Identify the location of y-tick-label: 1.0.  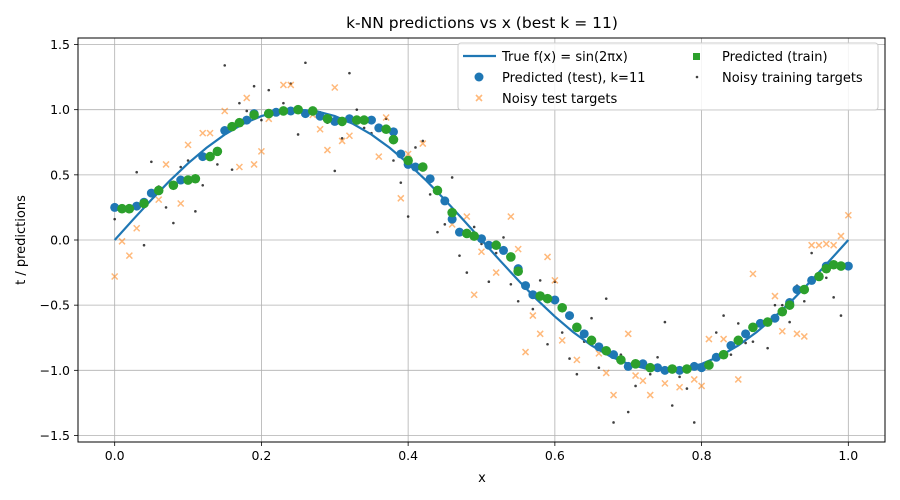
(60, 109).